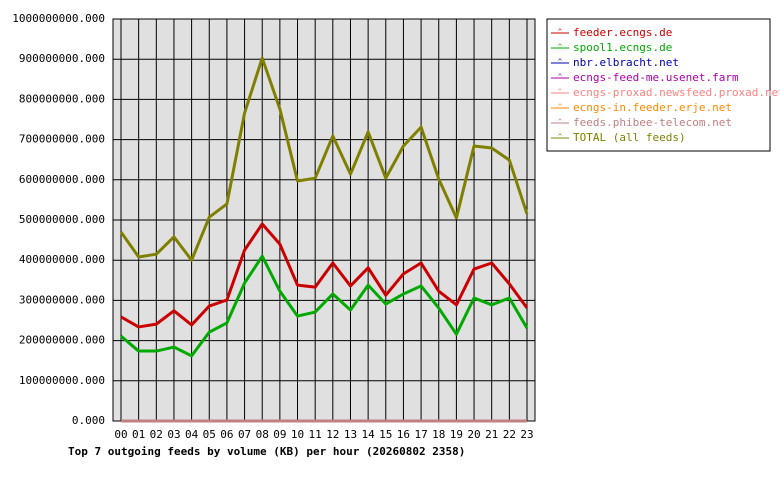  Describe the element at coordinates (622, 32) in the screenshot. I see `legend-label: feeder.ecngs.de` at that location.